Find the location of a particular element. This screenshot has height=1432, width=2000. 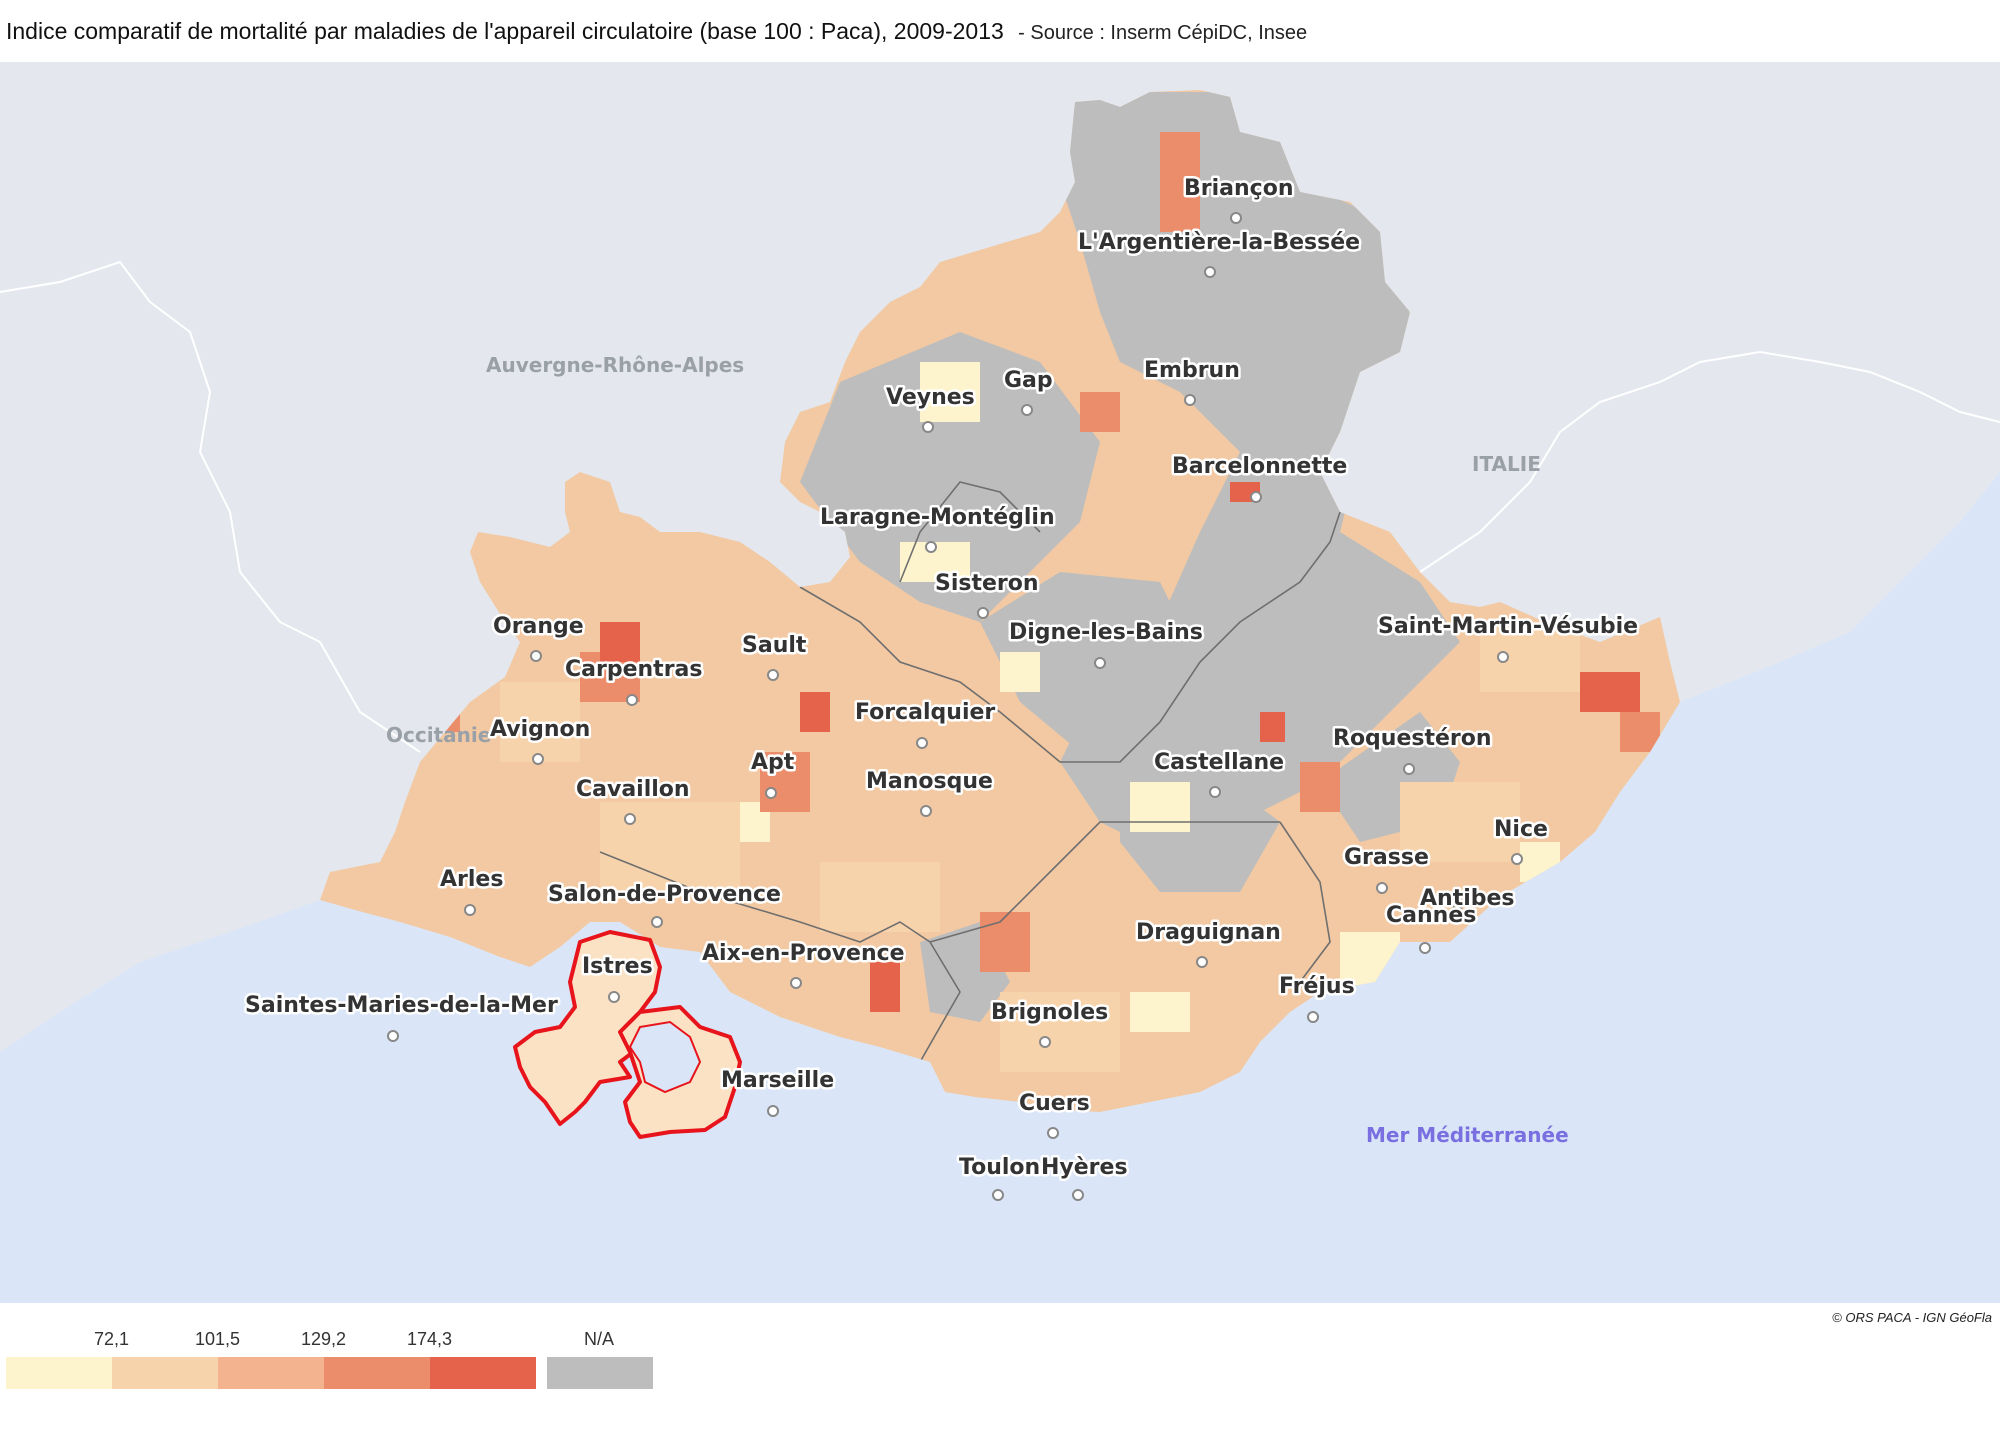

country-label-italie: ITALIE is located at coordinates (1506, 464).